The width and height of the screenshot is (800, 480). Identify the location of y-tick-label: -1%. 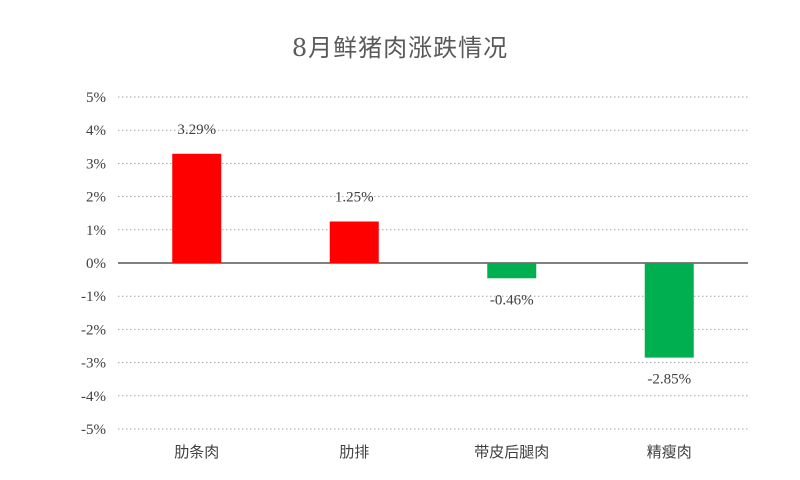
(93, 297).